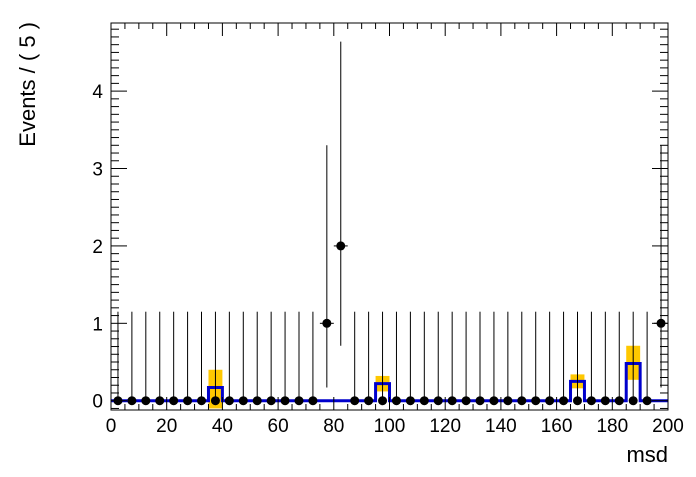 The image size is (696, 477). I want to click on x-tick-label: 140, so click(501, 426).